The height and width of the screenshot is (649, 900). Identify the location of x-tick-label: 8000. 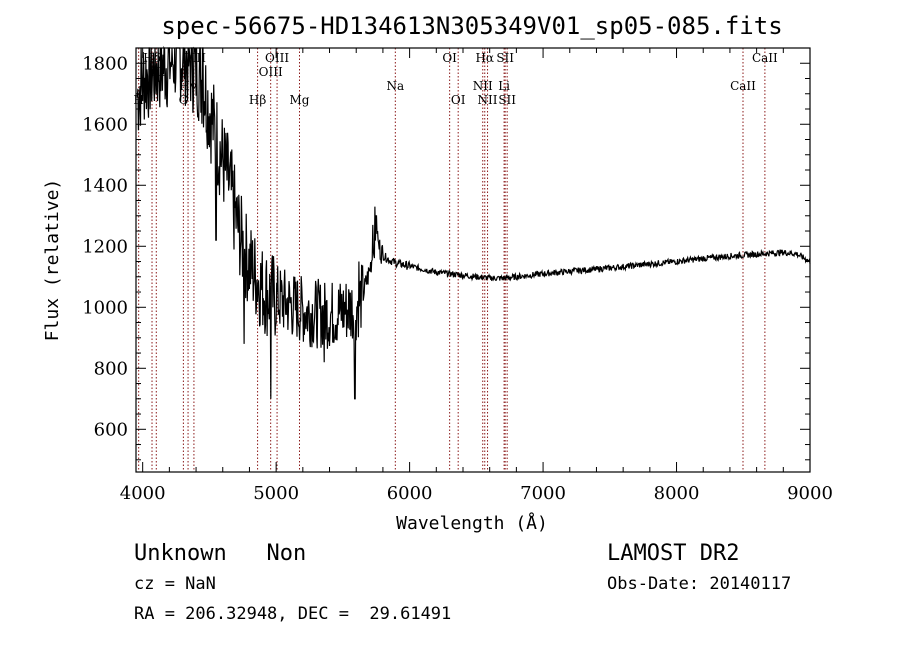
(677, 493).